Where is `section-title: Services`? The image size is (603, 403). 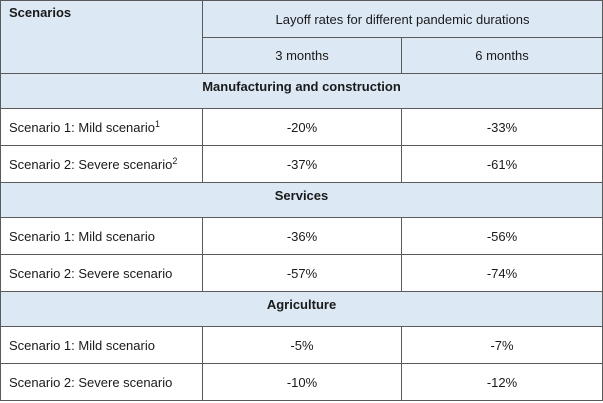 section-title: Services is located at coordinates (301, 200).